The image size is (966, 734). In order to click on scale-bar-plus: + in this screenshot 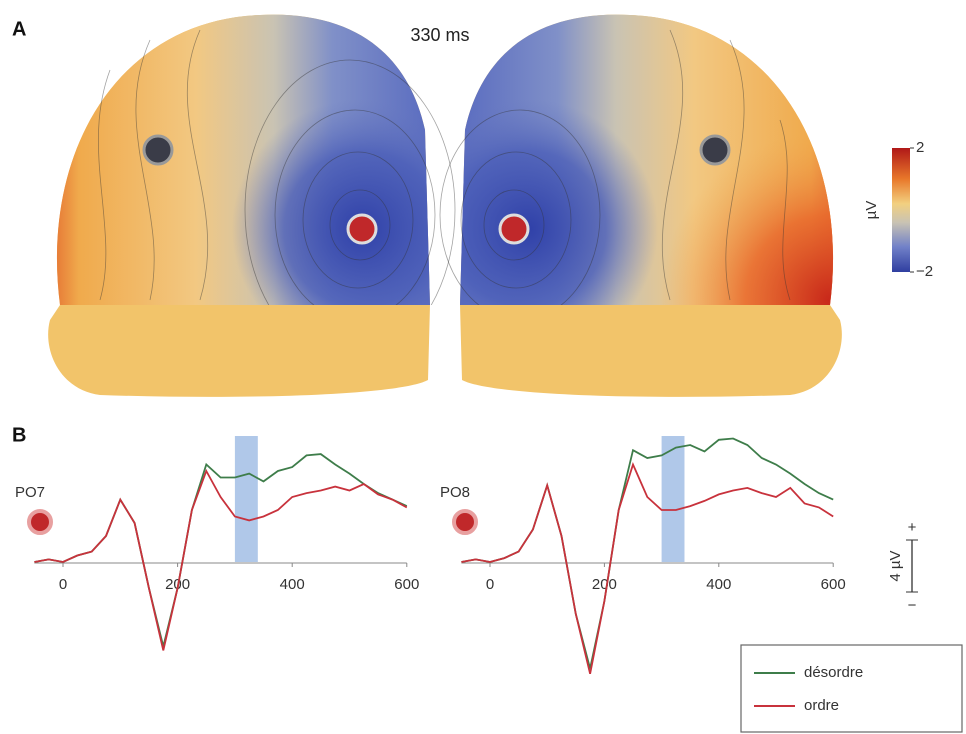, I will do `click(912, 527)`.